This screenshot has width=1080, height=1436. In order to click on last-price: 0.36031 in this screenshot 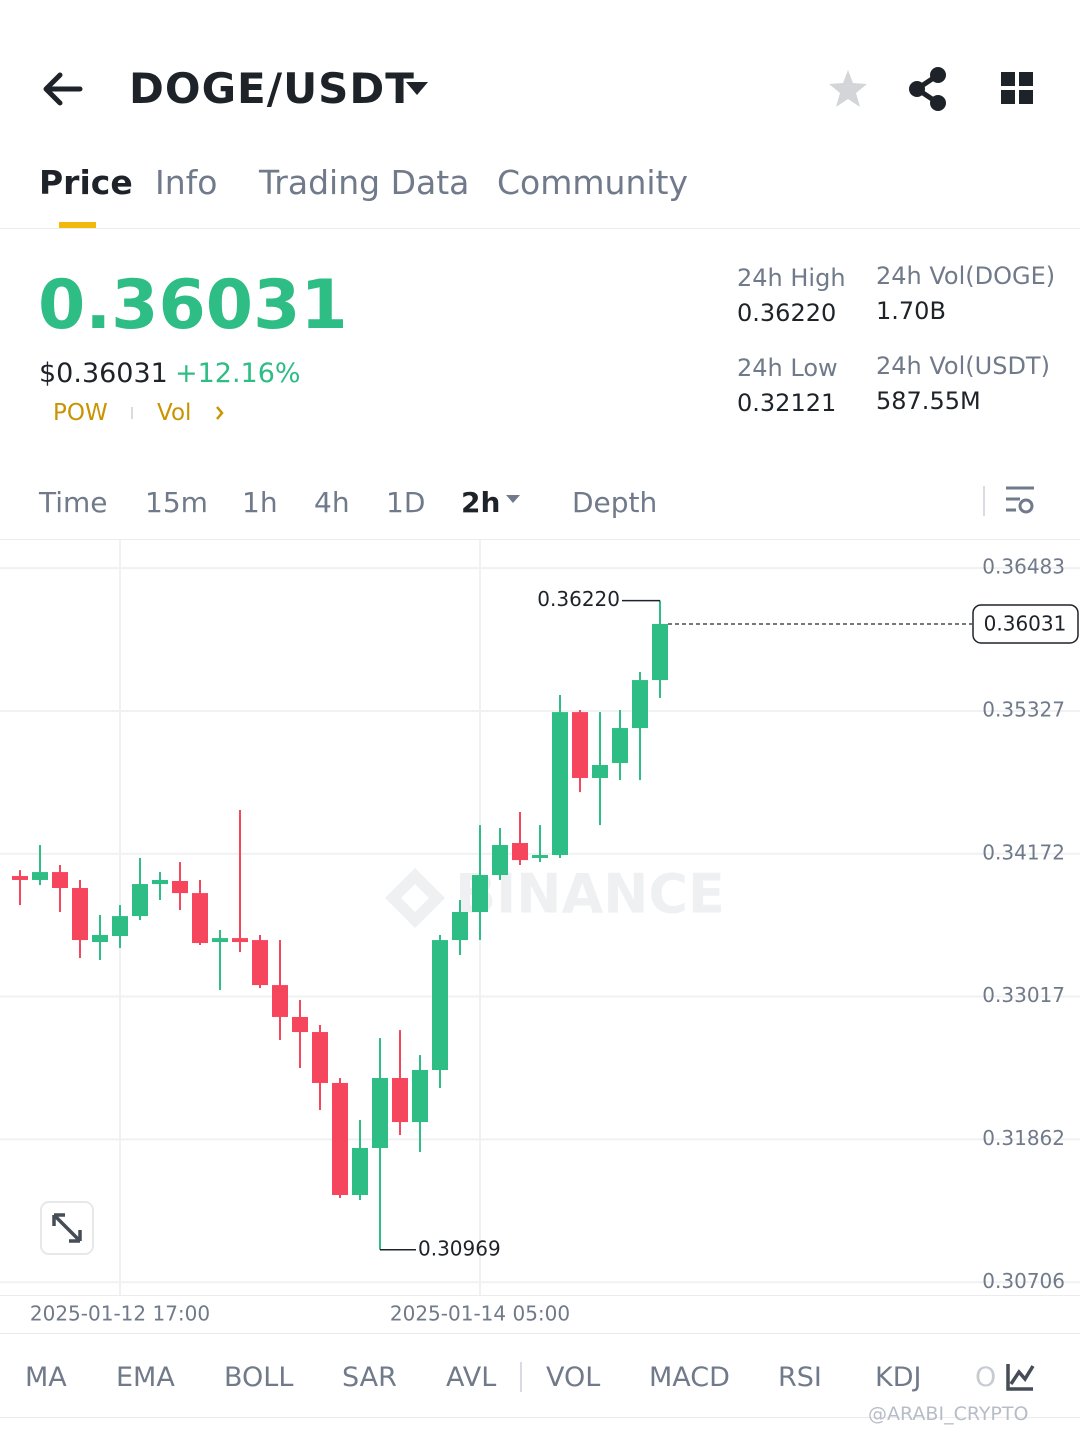, I will do `click(193, 305)`.